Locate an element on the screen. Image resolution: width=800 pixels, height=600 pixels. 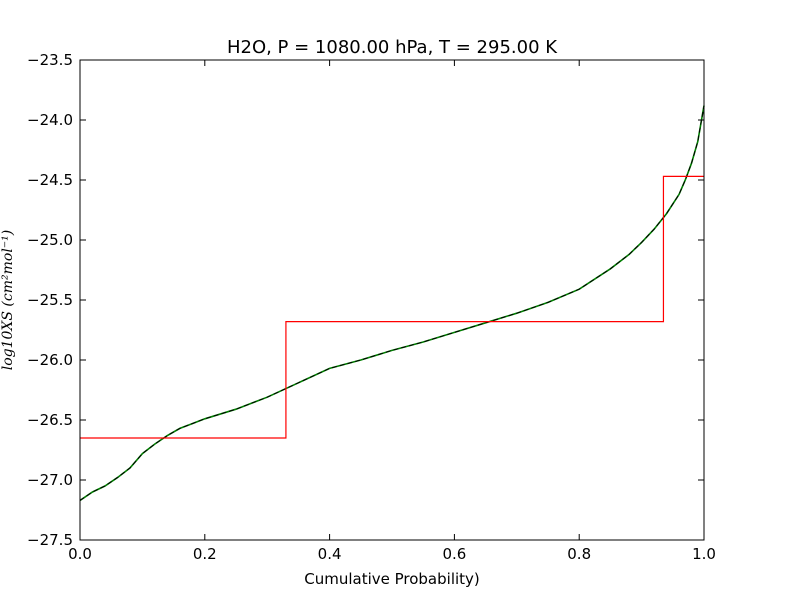
y-tick-label: −25.0 is located at coordinates (50, 240).